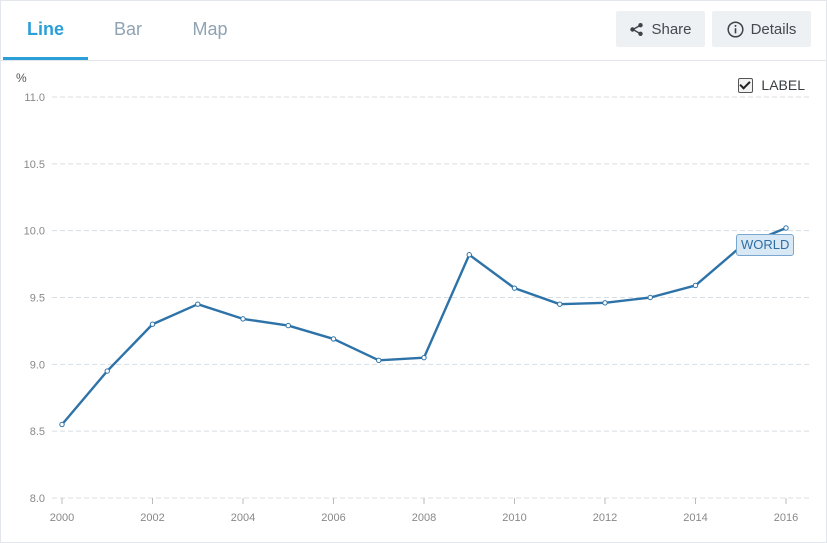 This screenshot has height=543, width=827. I want to click on y-tick-label: 10.5, so click(34, 165).